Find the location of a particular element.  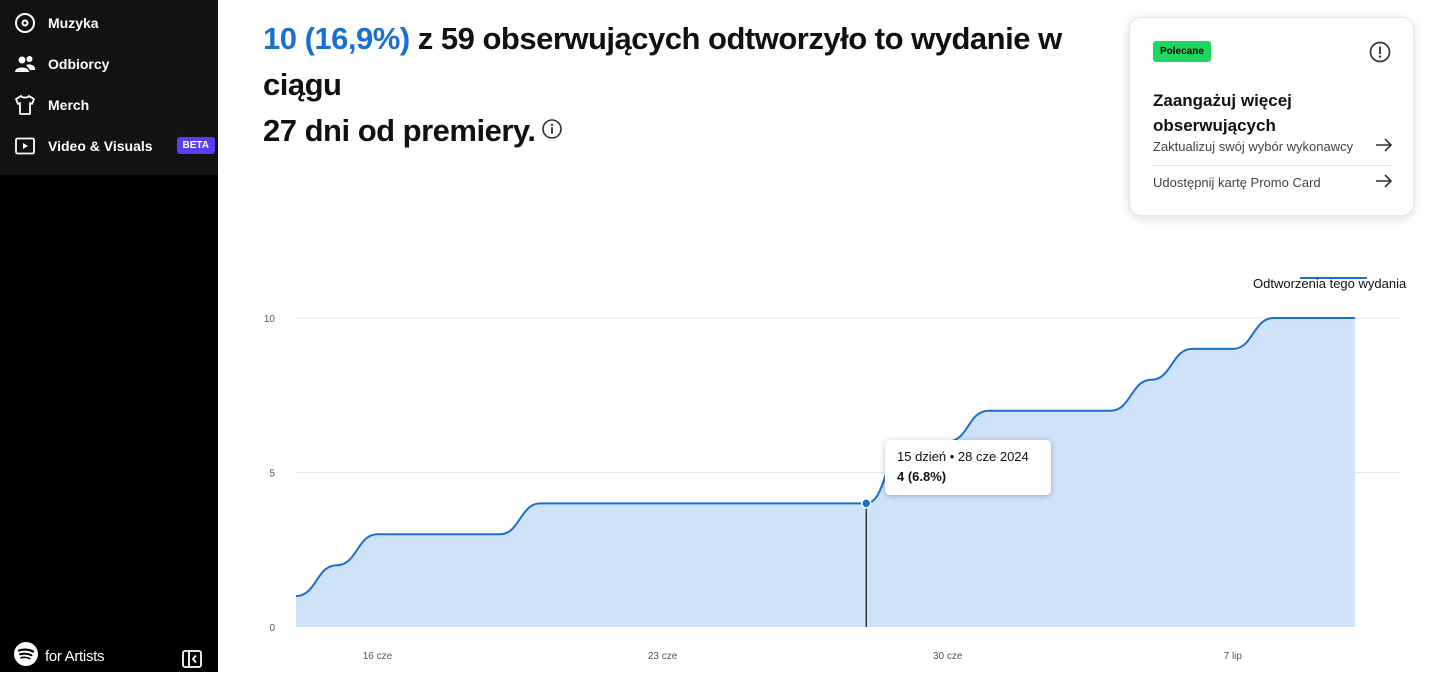

x-tick-label: 16 cze is located at coordinates (378, 656).